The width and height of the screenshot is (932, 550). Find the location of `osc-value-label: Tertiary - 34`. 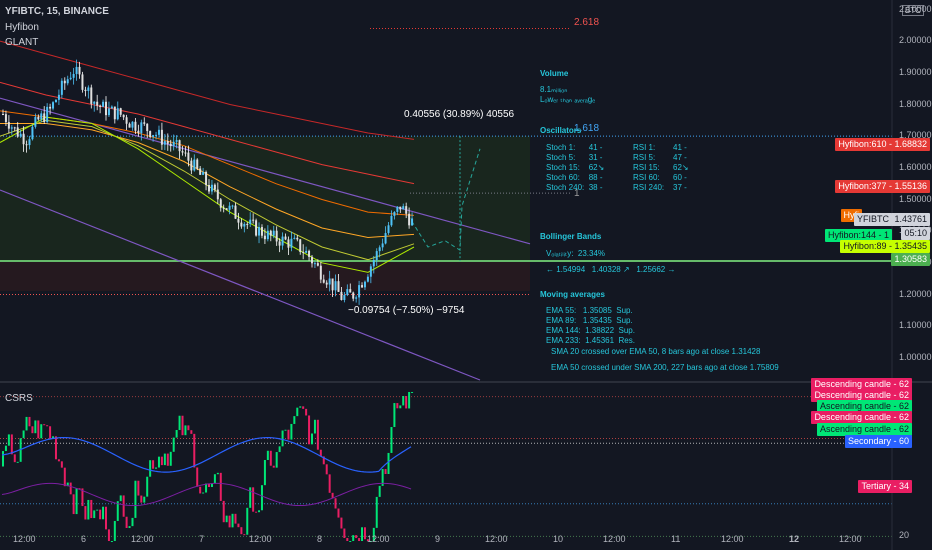

osc-value-label: Tertiary - 34 is located at coordinates (885, 486).